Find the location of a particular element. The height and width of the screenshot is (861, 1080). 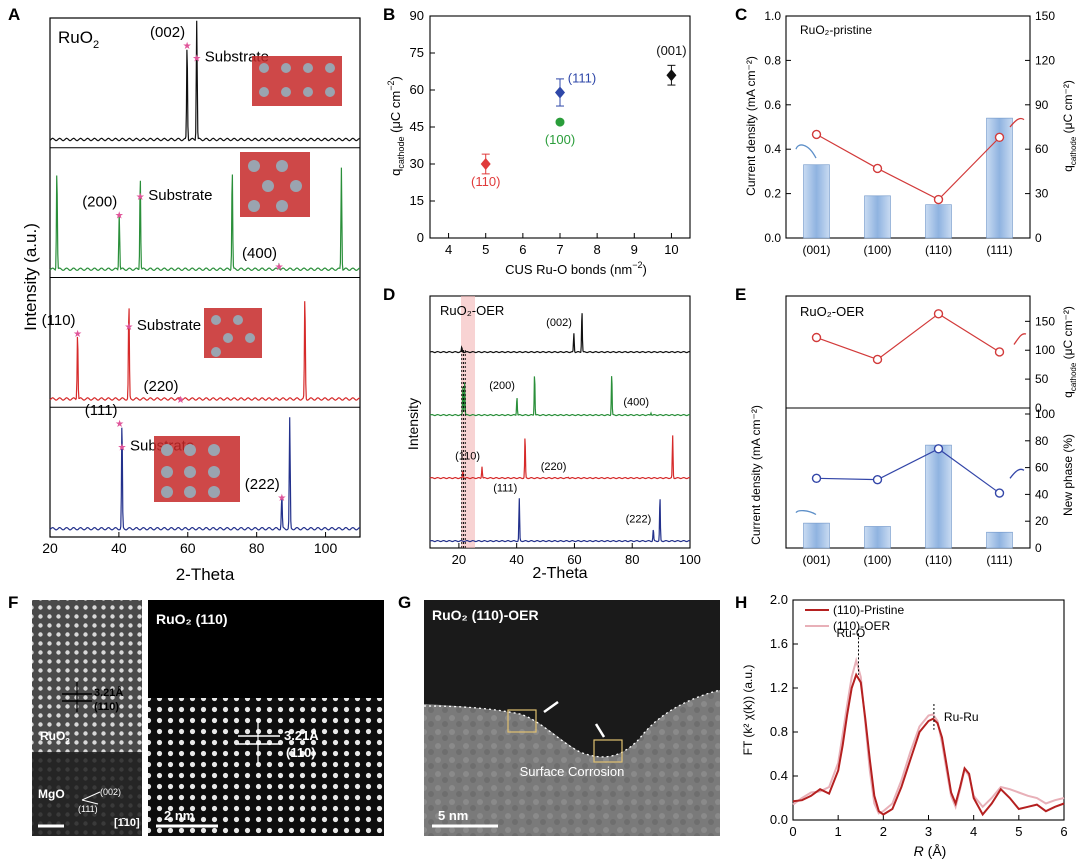

panel-f-dir-002: (002) is located at coordinates (110, 792).